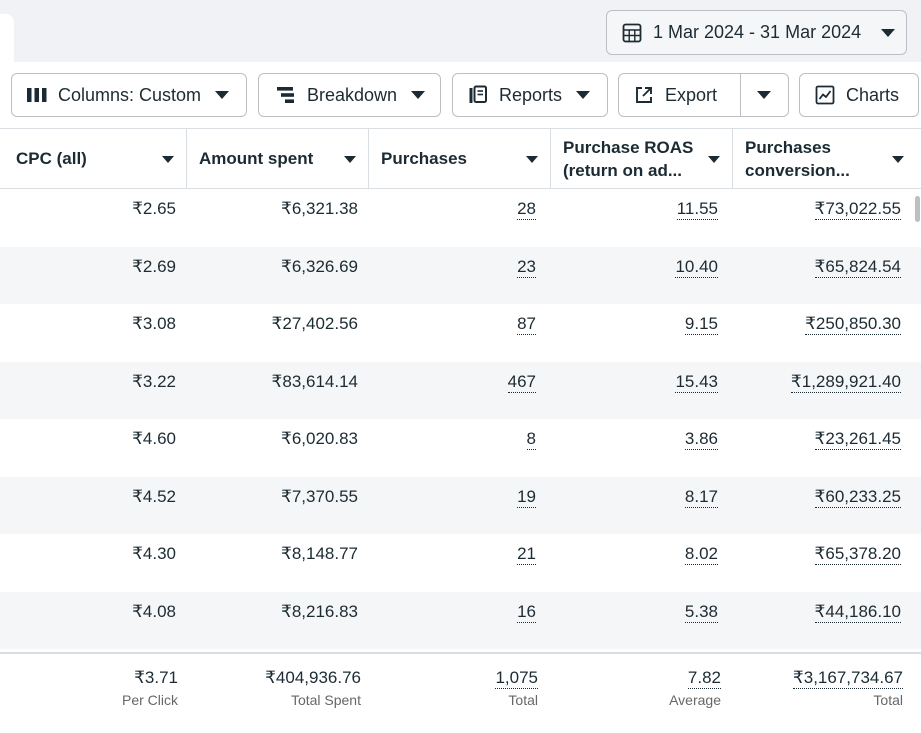 The height and width of the screenshot is (733, 921). What do you see at coordinates (857, 267) in the screenshot?
I see `conversion-cell: ₹65,824.54` at bounding box center [857, 267].